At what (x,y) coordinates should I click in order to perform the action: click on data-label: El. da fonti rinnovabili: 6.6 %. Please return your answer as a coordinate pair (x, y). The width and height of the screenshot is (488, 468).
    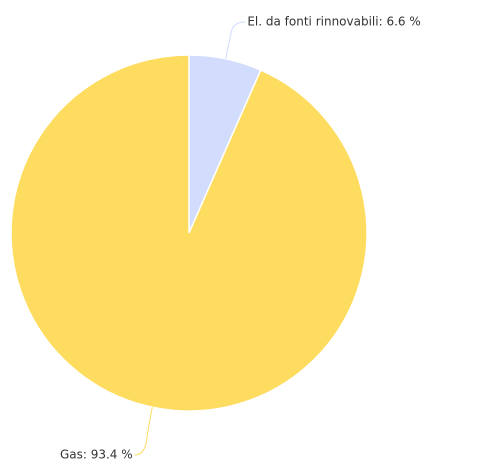
    Looking at the image, I should click on (333, 22).